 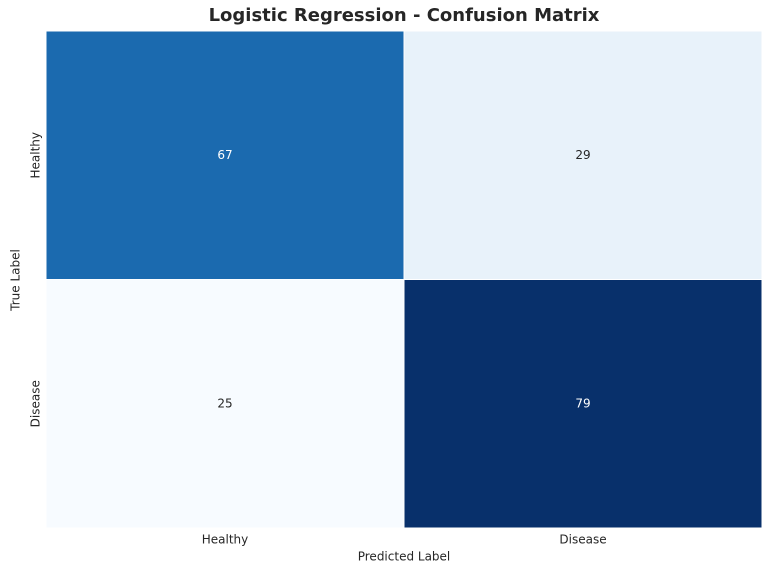 What do you see at coordinates (36, 403) in the screenshot?
I see `y-tick-label: Disease` at bounding box center [36, 403].